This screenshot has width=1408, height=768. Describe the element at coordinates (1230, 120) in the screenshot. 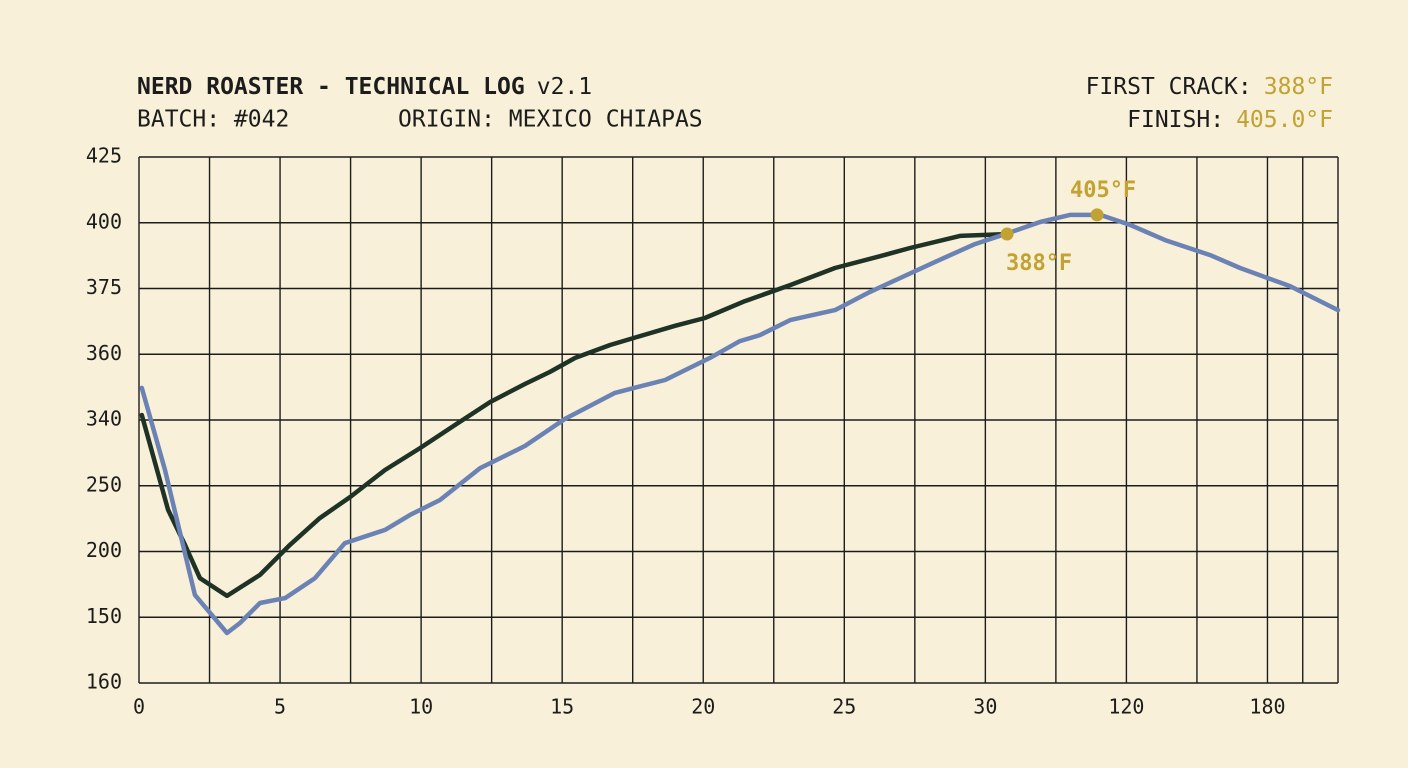

I see `finish: FINISH: 405.0°F` at that location.